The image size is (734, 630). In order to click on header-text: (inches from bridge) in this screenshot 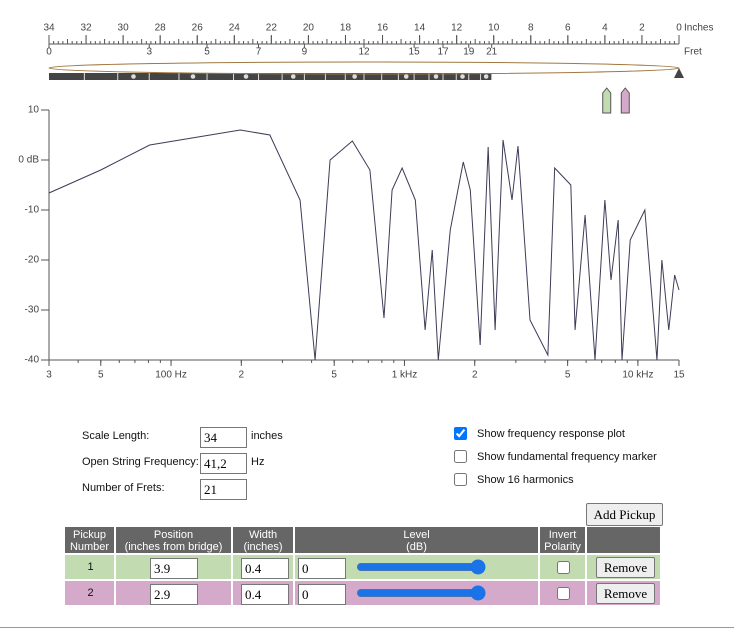, I will do `click(173, 547)`.